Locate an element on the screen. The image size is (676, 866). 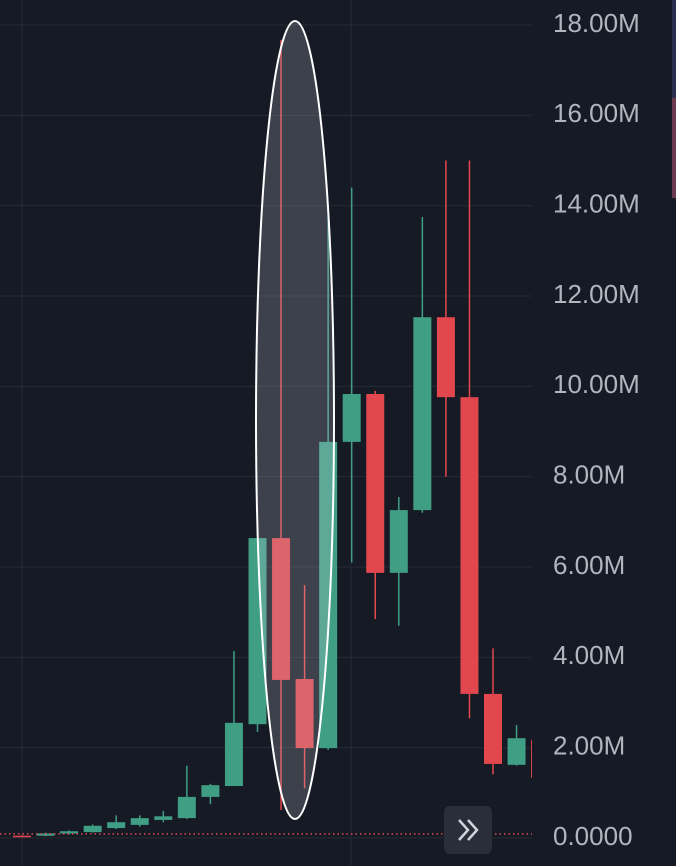
highlight-ellipse is located at coordinates (295, 420).